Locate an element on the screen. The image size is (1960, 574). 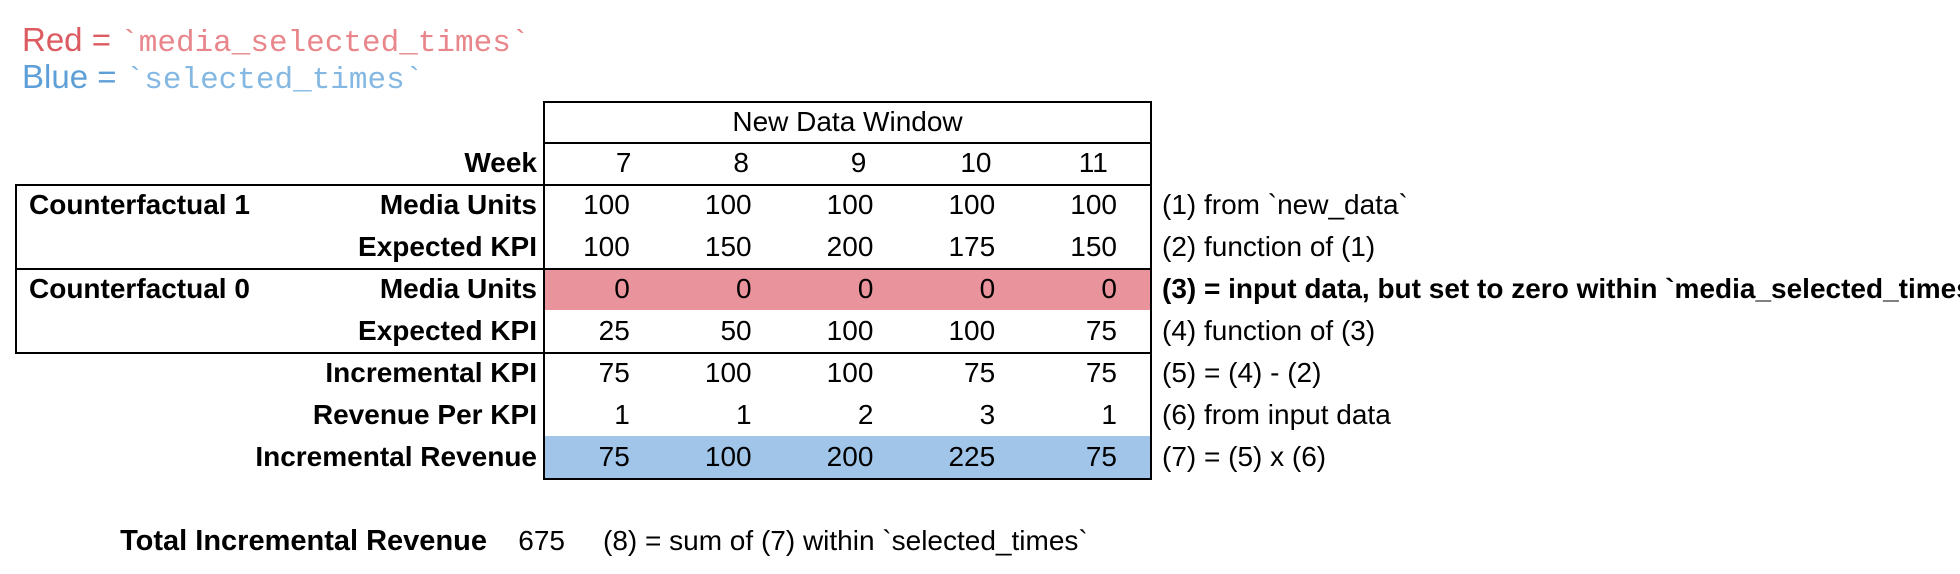
row-label-expected-kpi-1: Expected KPI is located at coordinates (447, 246).